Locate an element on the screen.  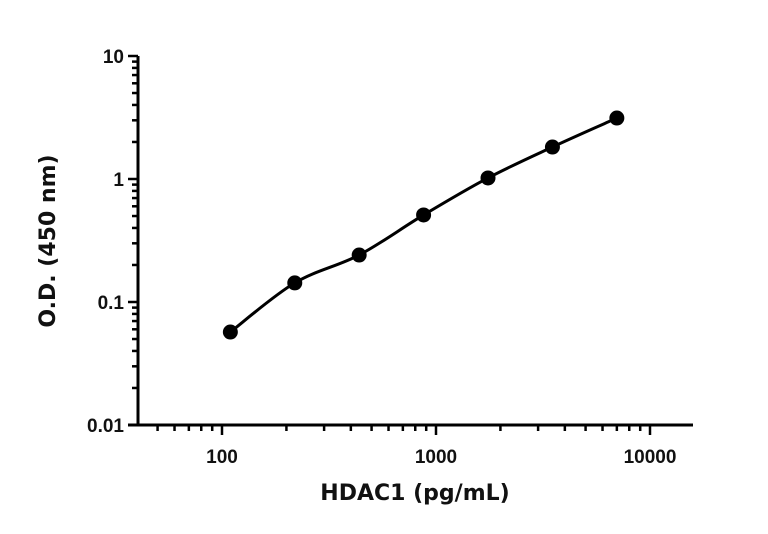
x-tick-label: 100 is located at coordinates (222, 457).